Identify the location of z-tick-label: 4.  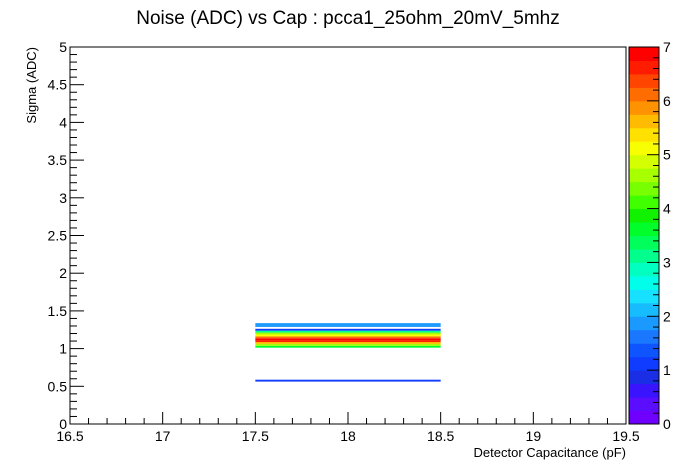
(667, 209).